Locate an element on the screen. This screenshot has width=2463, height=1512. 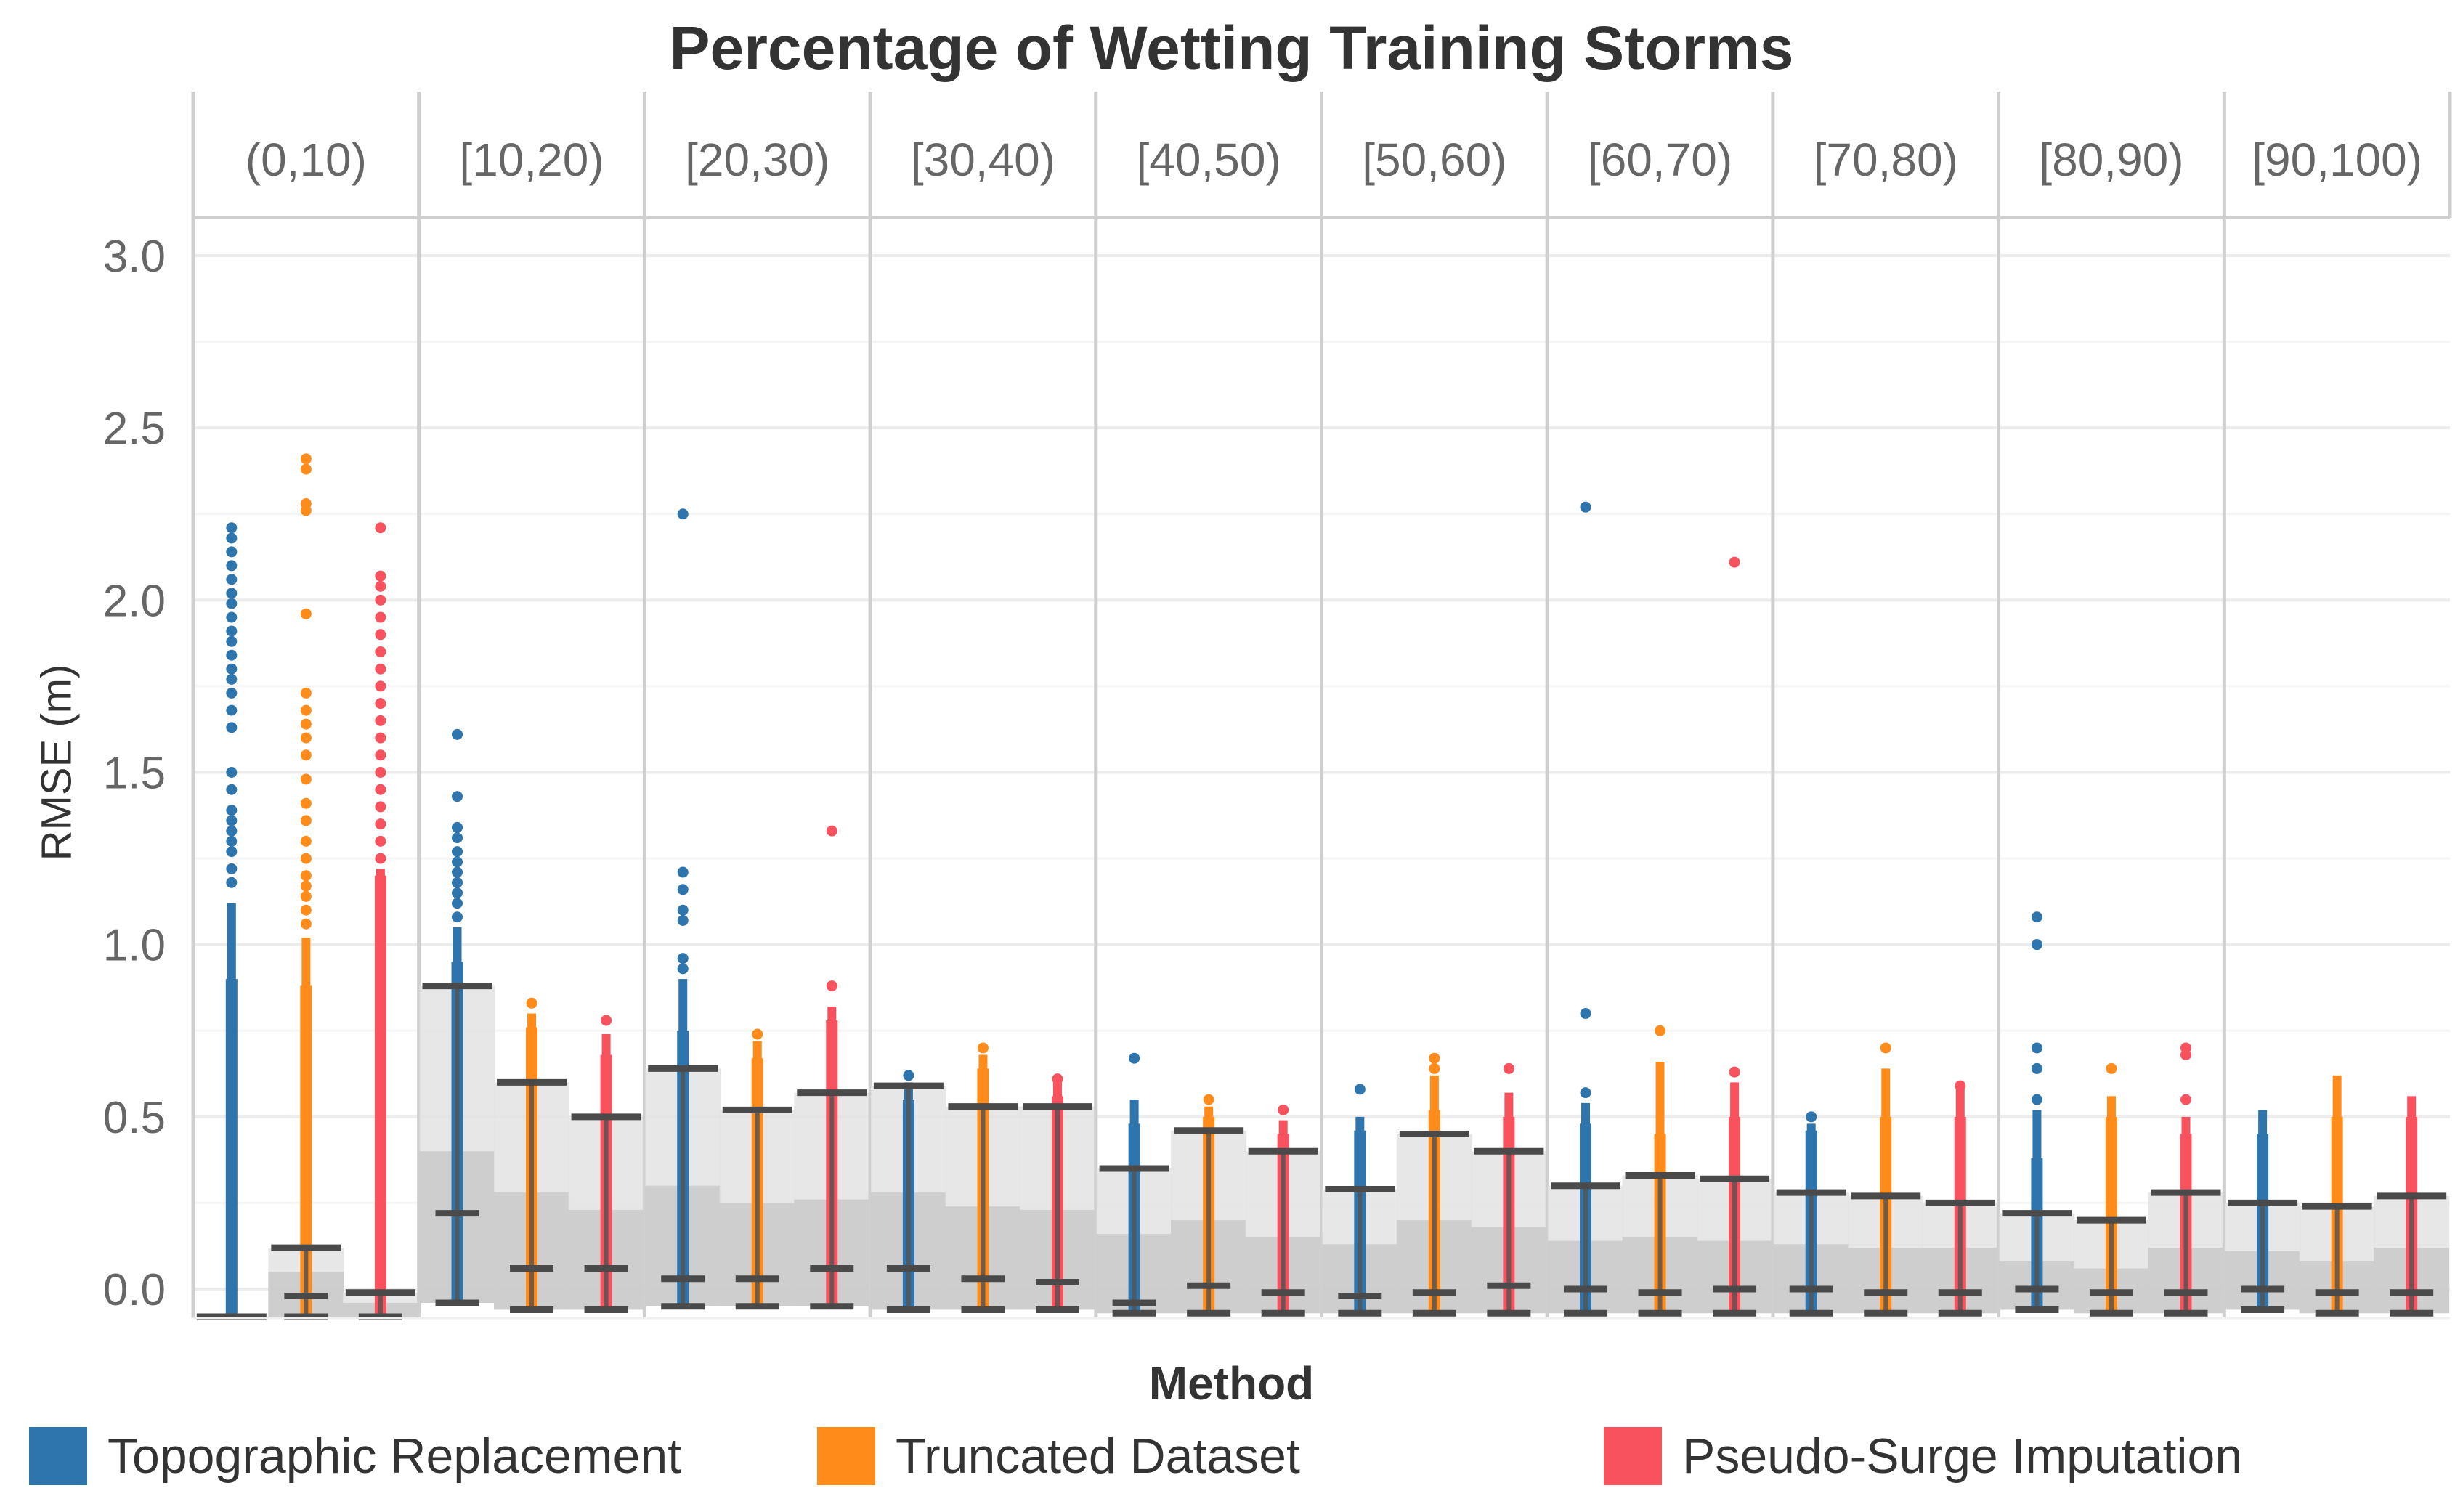
legend-item-truncated: Truncated Dataset is located at coordinates (1058, 1456).